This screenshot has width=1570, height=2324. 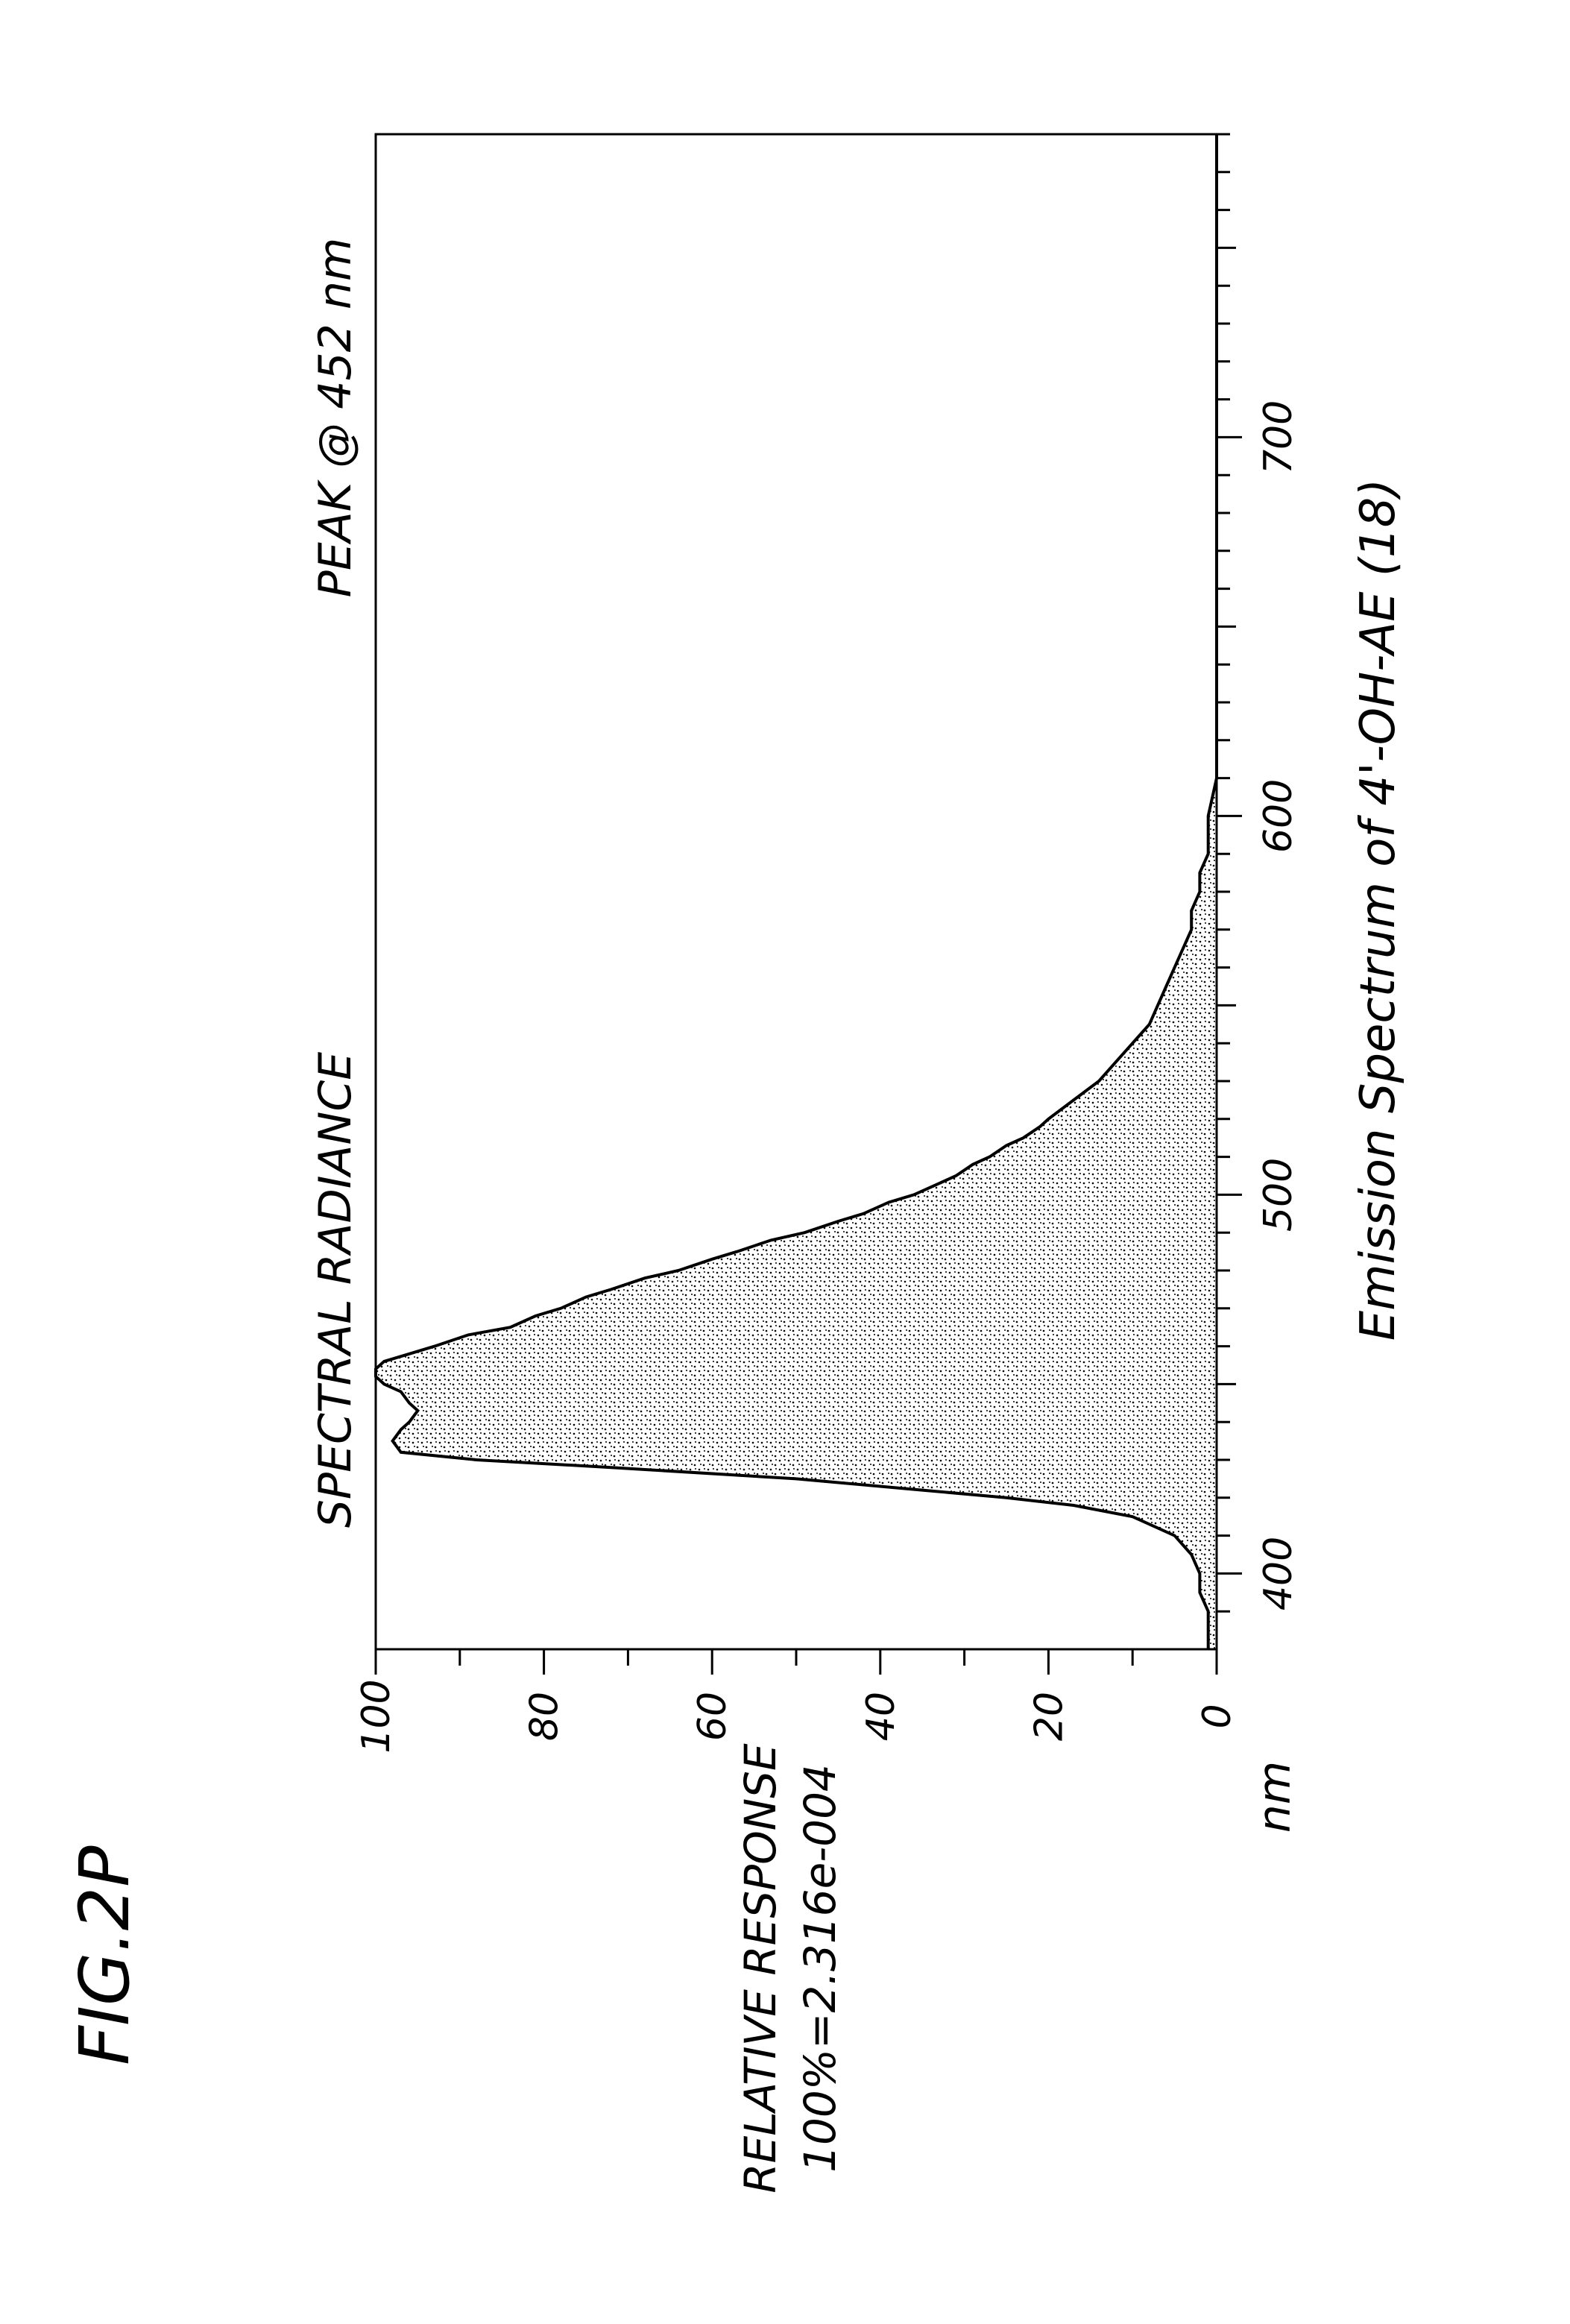 What do you see at coordinates (881, 1717) in the screenshot?
I see `value-axis-tick-label: 40` at bounding box center [881, 1717].